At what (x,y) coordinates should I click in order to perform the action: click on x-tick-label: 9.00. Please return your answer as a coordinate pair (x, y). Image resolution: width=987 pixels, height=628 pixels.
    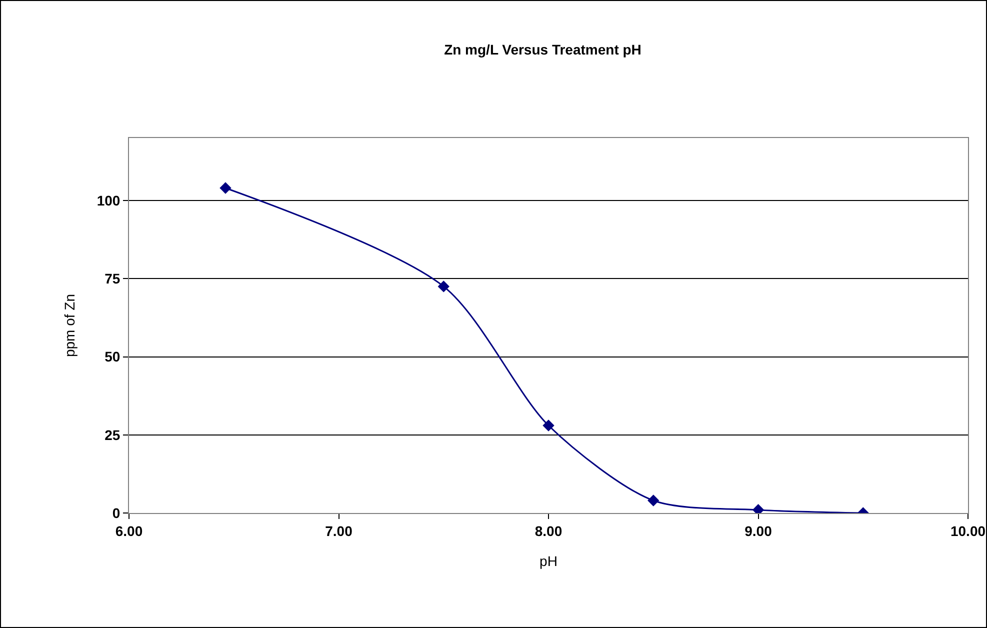
    Looking at the image, I should click on (758, 530).